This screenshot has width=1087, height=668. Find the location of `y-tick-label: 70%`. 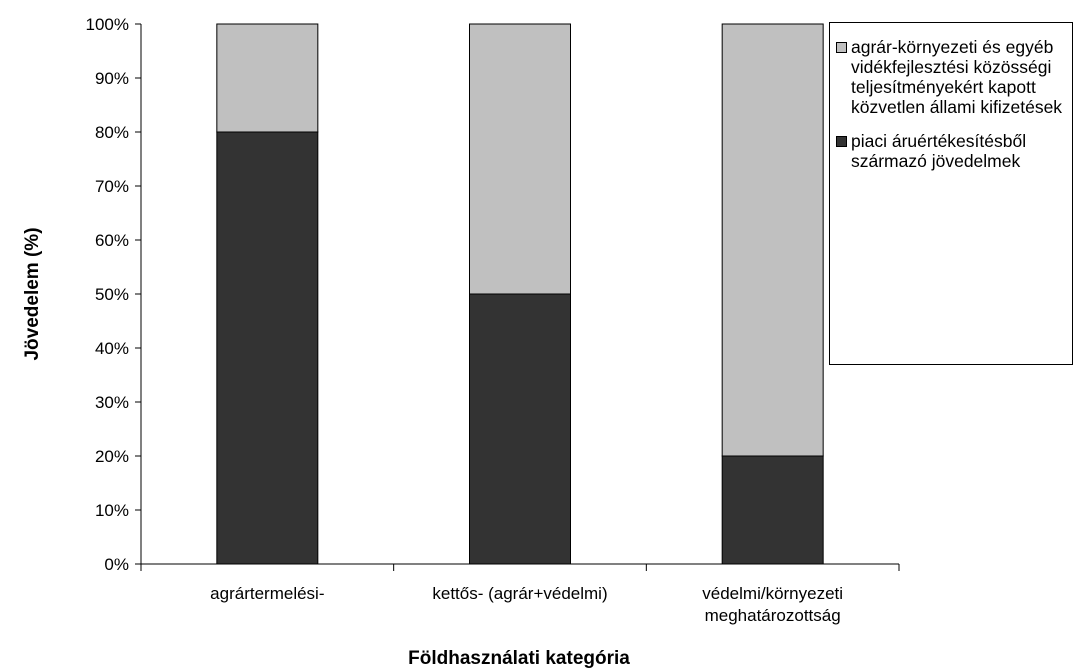

y-tick-label: 70% is located at coordinates (112, 186).